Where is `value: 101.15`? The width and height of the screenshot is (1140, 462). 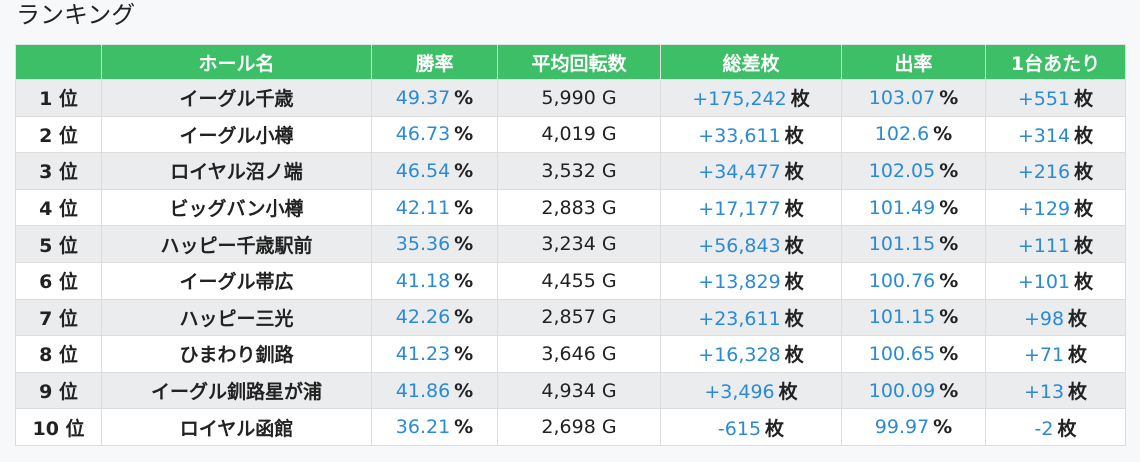
value: 101.15 is located at coordinates (902, 317).